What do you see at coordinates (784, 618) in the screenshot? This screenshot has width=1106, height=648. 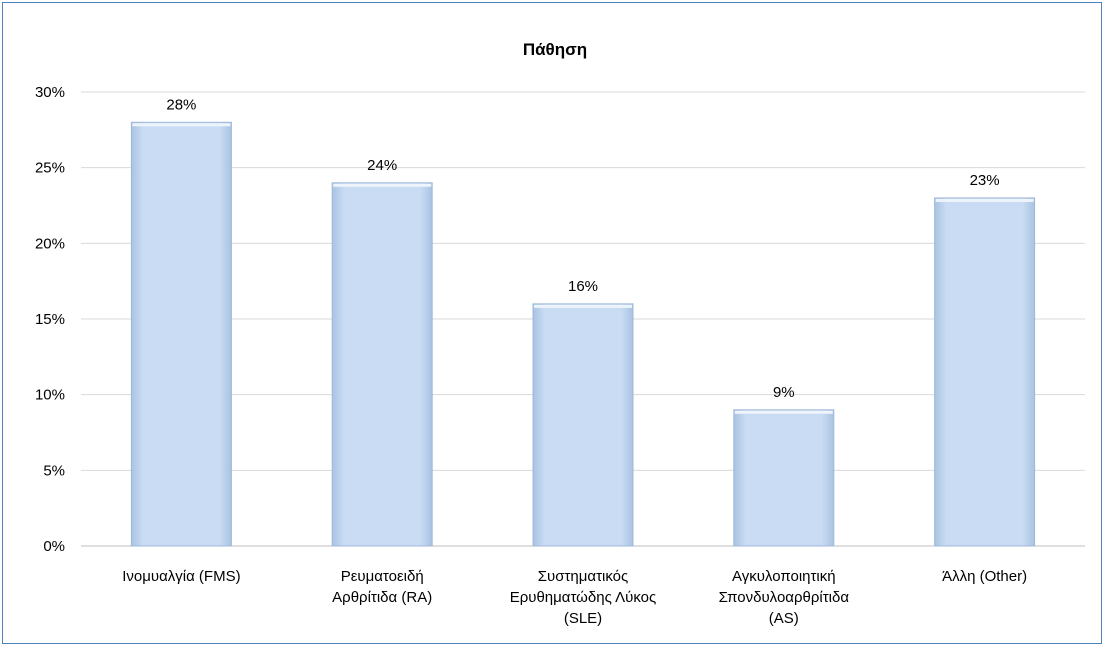 I see `x-tick-label-line: (AS)` at bounding box center [784, 618].